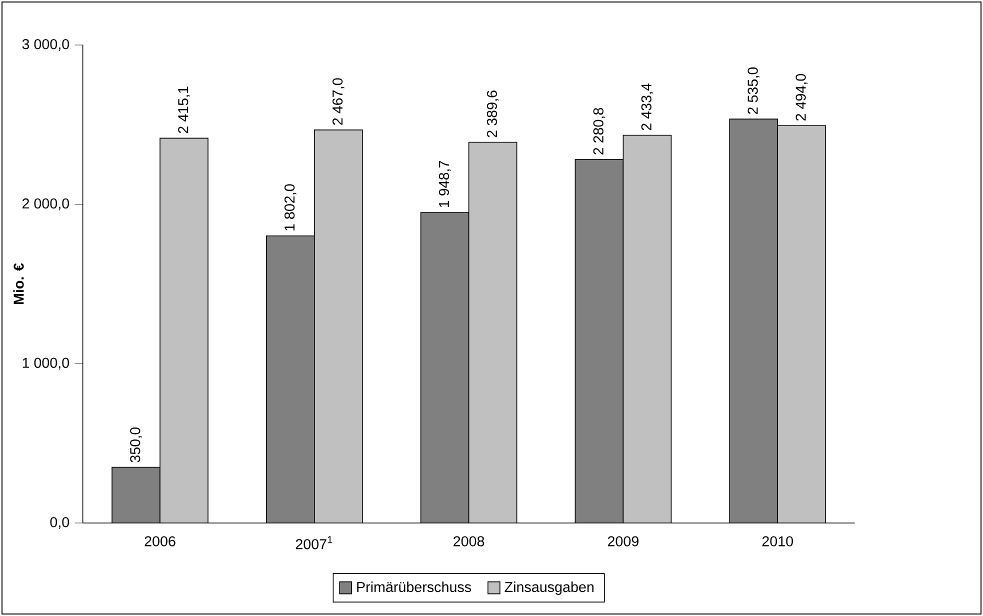 The width and height of the screenshot is (983, 616). I want to click on data-label: 2 535,0, so click(754, 90).